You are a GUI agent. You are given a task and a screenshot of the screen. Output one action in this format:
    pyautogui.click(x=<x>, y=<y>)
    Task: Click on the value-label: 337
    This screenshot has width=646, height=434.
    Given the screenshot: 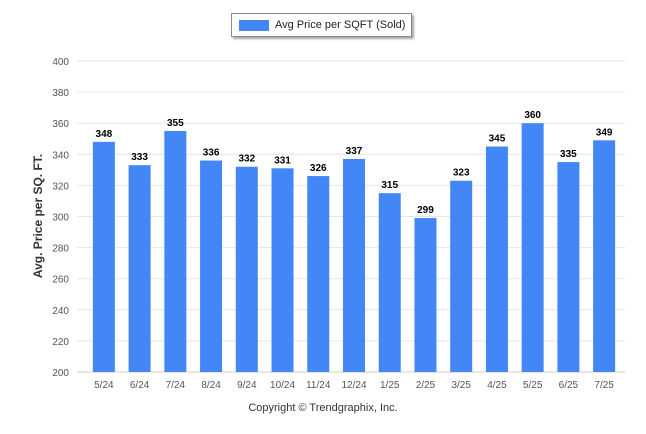 What is the action you would take?
    pyautogui.click(x=354, y=151)
    